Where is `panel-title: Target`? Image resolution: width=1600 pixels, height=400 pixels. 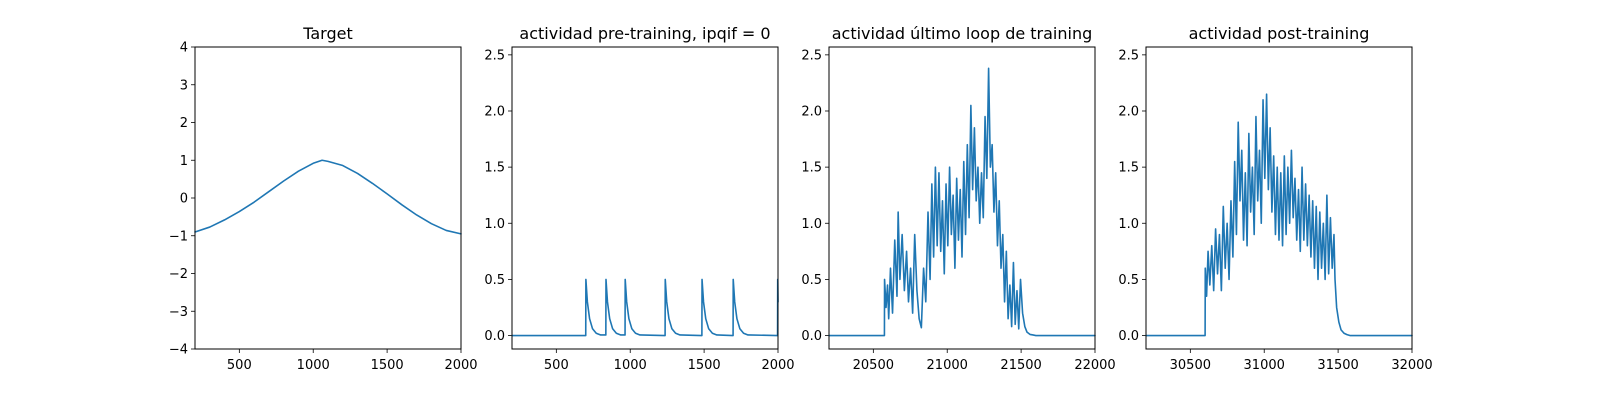
panel-title: Target is located at coordinates (327, 33).